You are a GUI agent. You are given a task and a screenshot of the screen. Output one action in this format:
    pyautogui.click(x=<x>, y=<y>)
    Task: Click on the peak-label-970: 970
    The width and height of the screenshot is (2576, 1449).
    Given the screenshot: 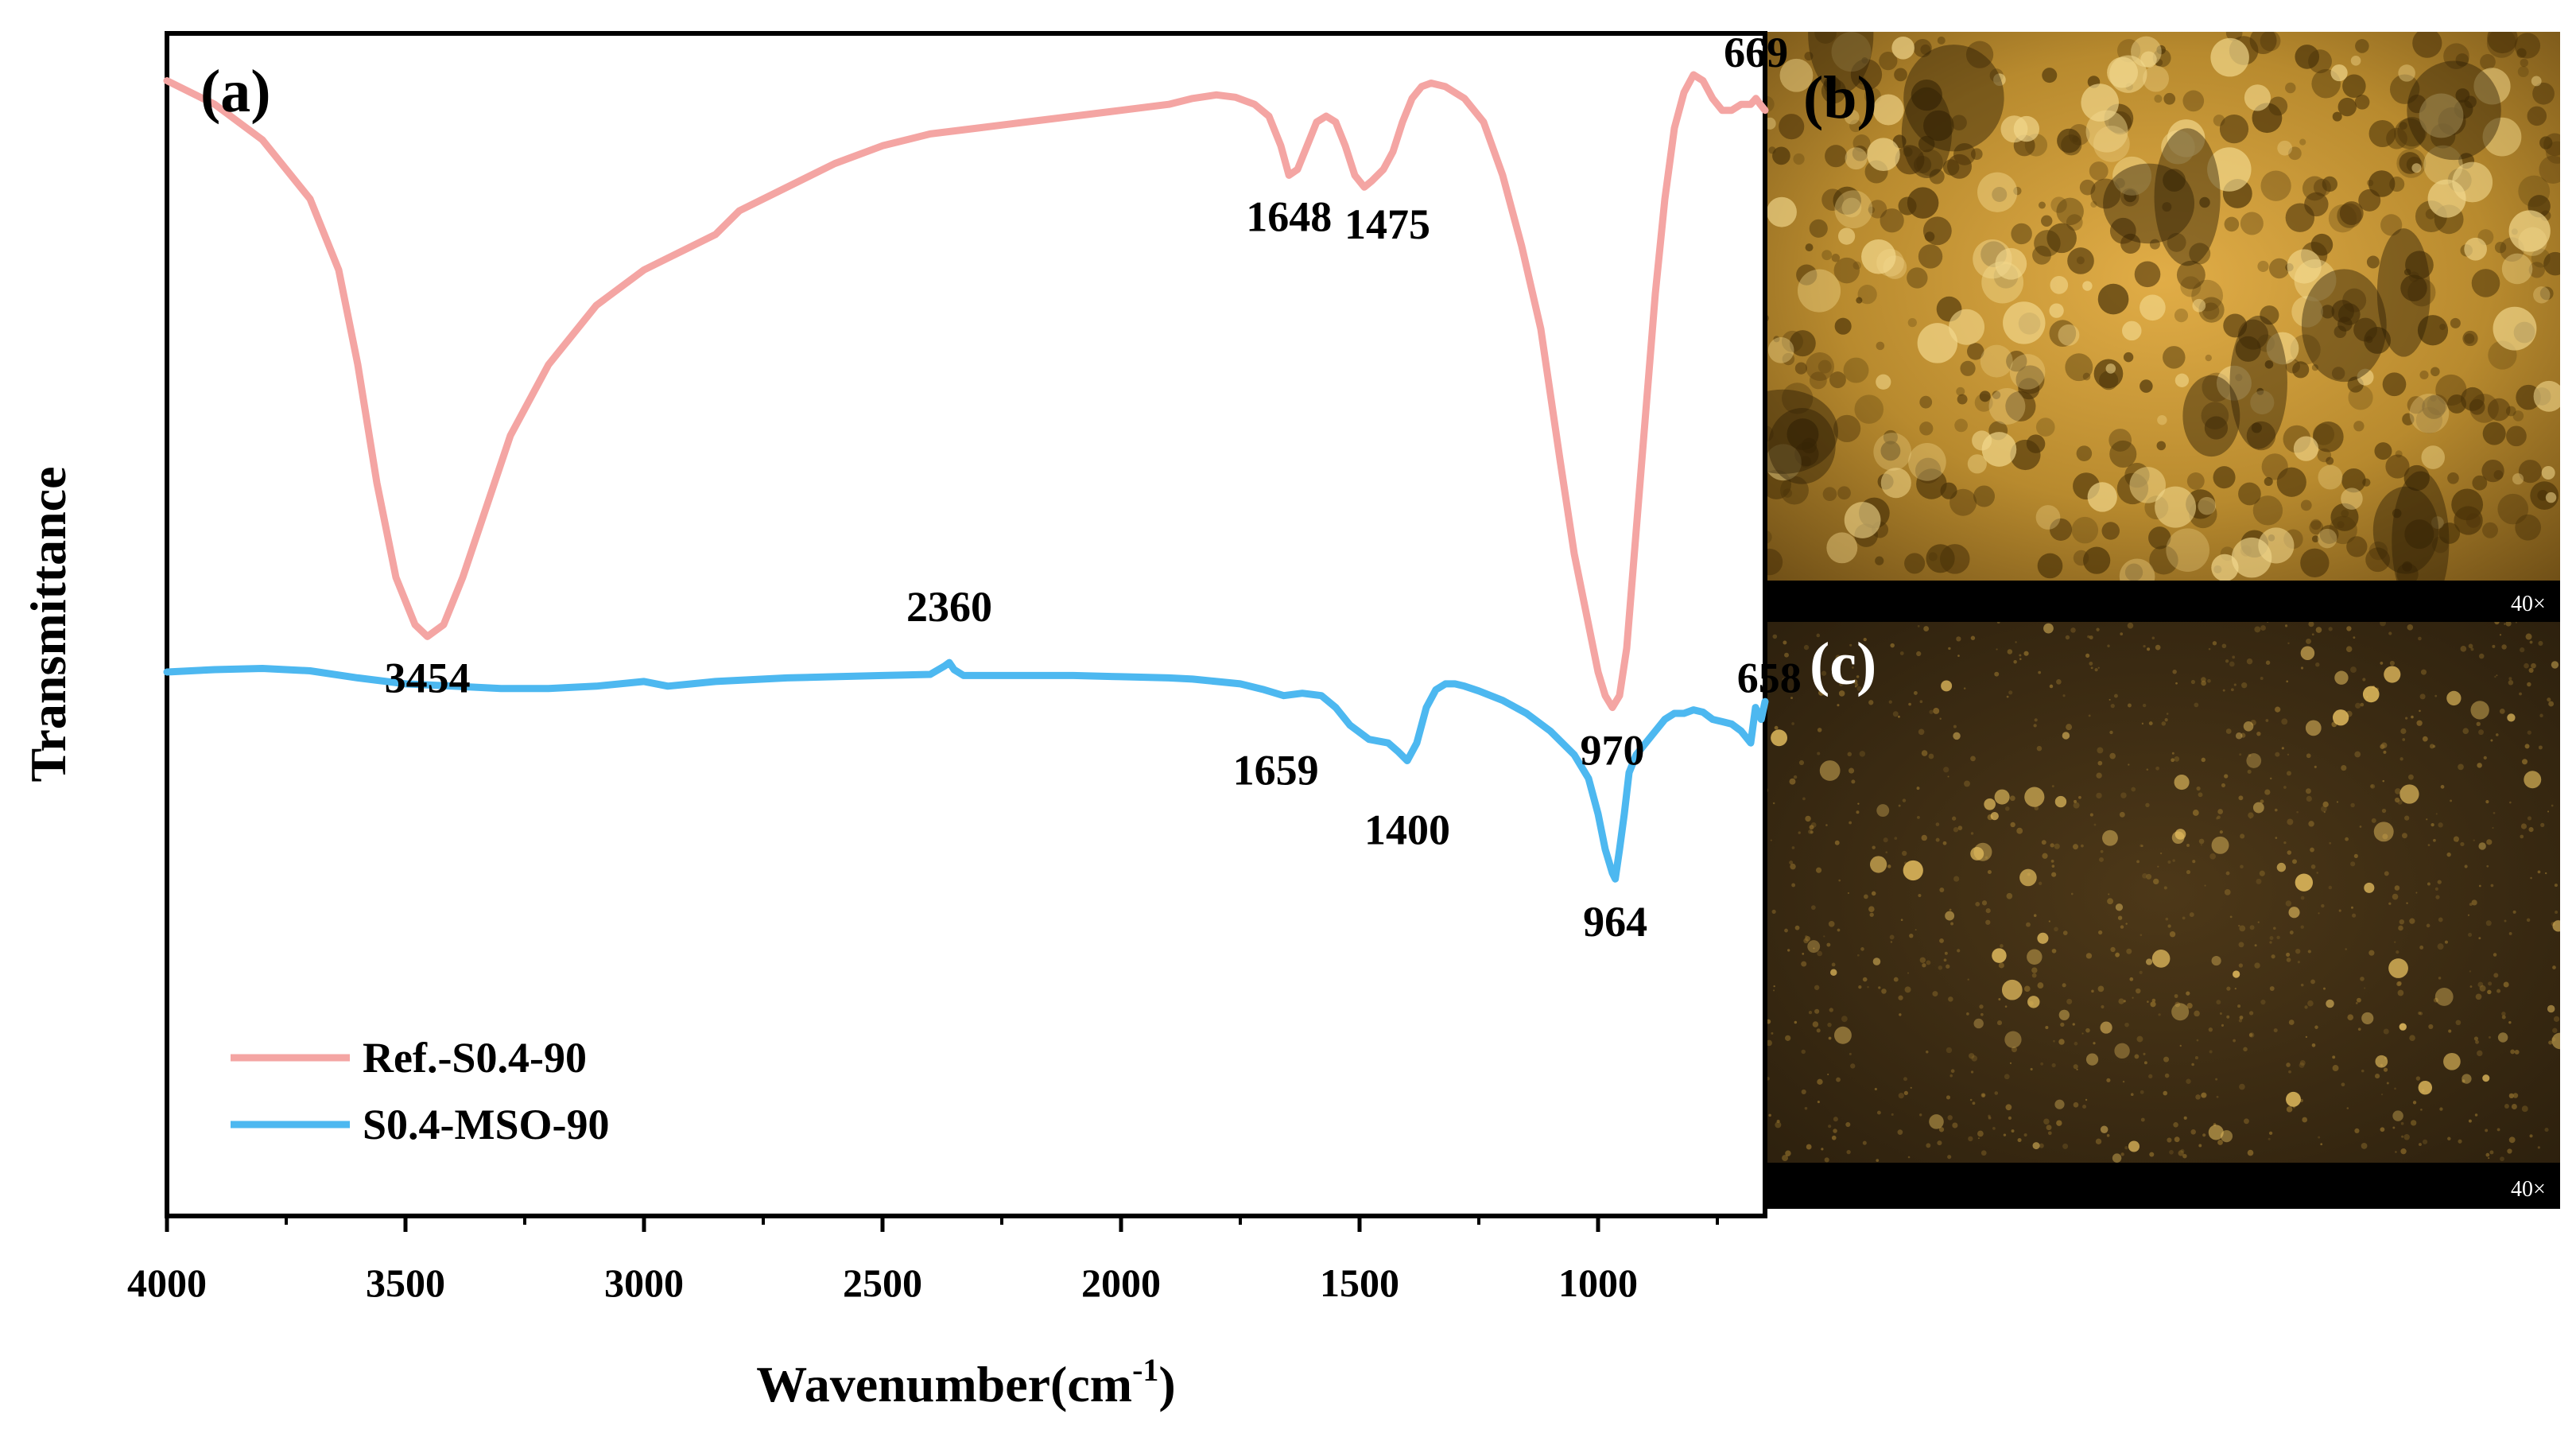 What is the action you would take?
    pyautogui.click(x=1613, y=751)
    